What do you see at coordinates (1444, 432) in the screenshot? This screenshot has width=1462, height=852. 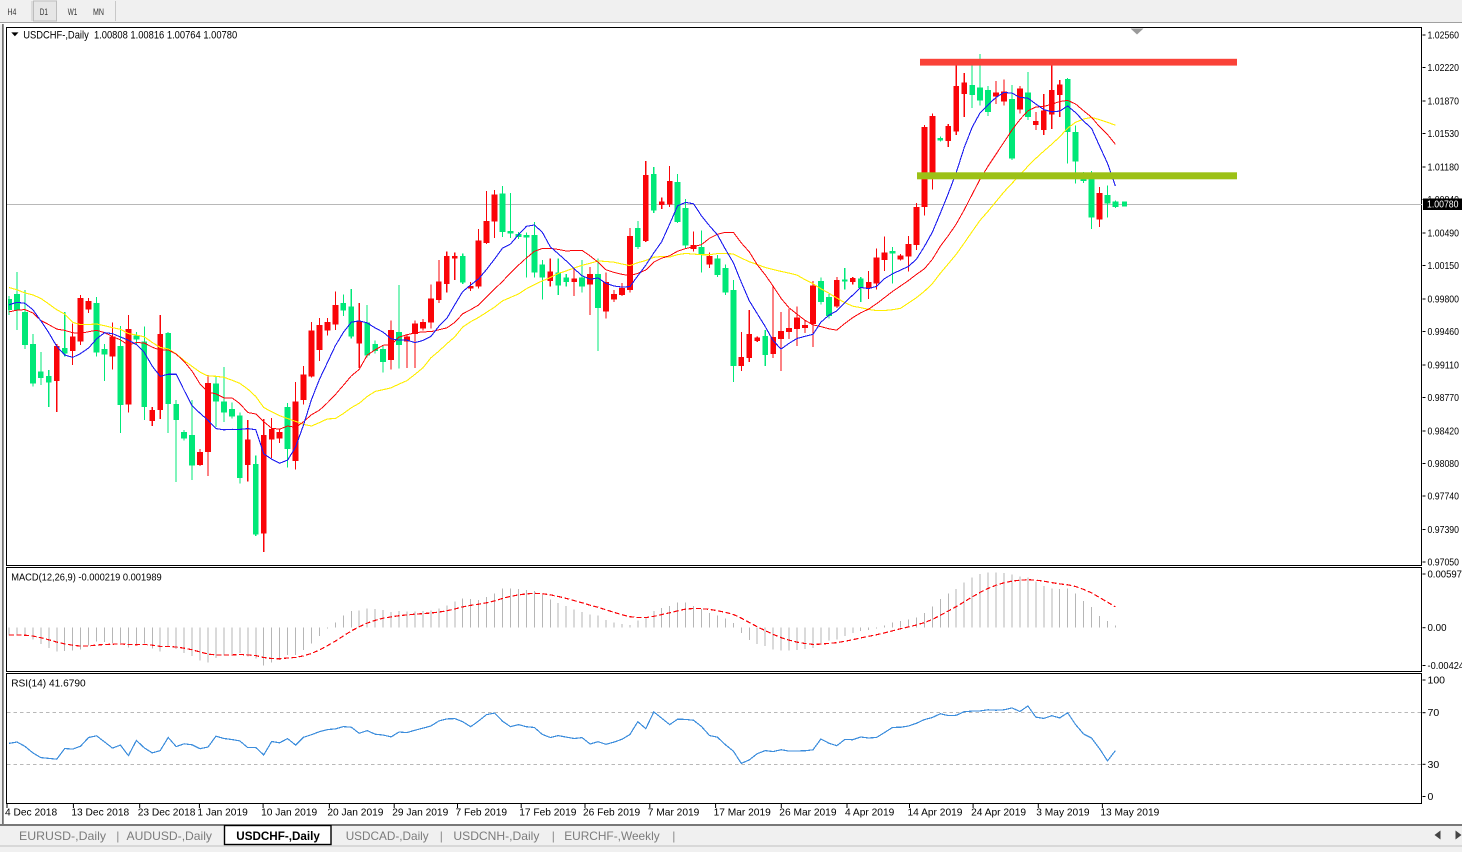 I see `svg-text: 0.98420` at bounding box center [1444, 432].